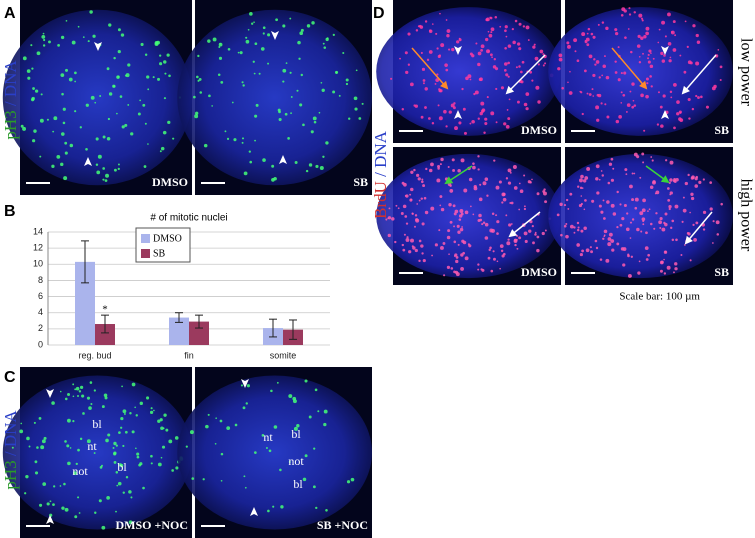  I want to click on legend-label: SB, so click(159, 253).